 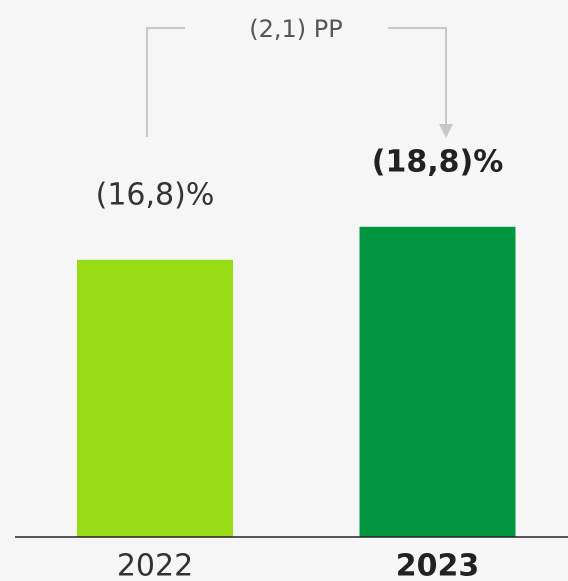 What do you see at coordinates (295, 29) in the screenshot?
I see `annotation: (2,1) PP` at bounding box center [295, 29].